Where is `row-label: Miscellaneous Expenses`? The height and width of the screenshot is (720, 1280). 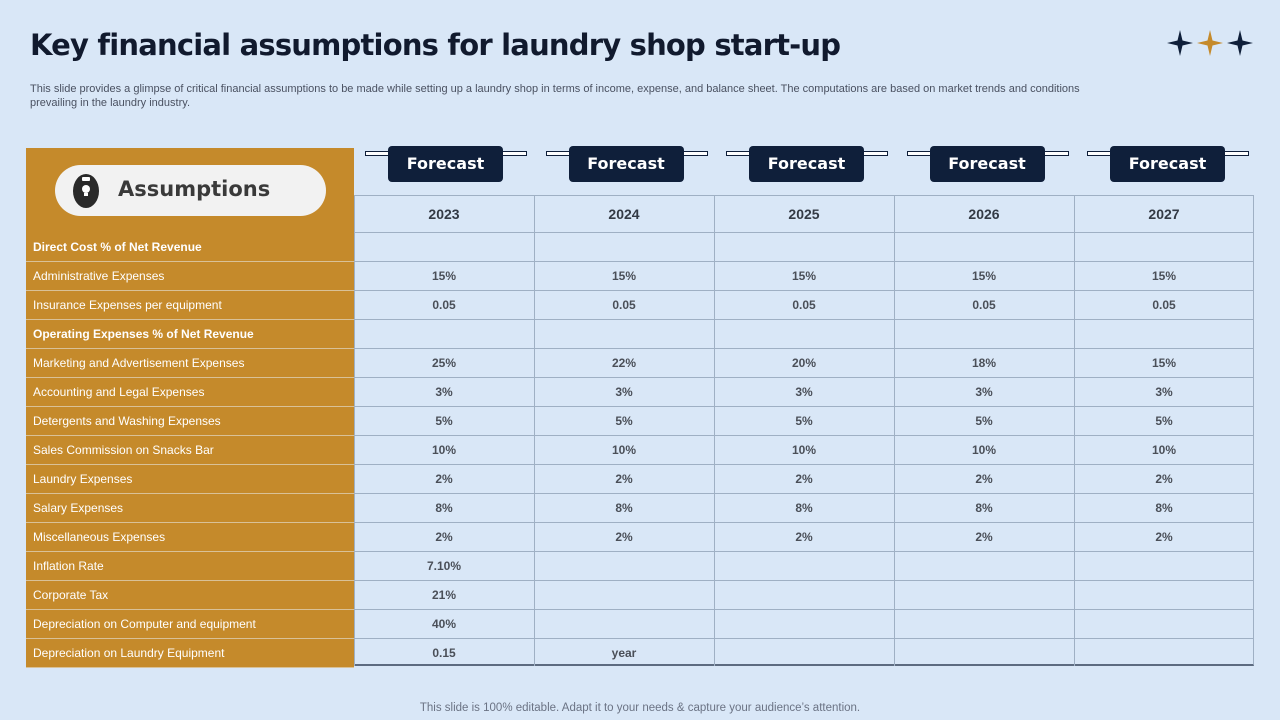 row-label: Miscellaneous Expenses is located at coordinates (190, 537).